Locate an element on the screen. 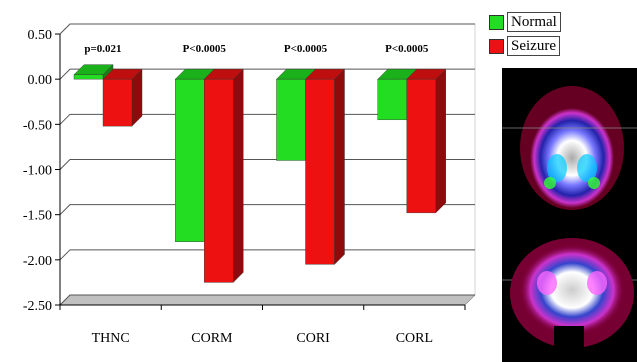  bar-seizure-cori-side is located at coordinates (339, 166).